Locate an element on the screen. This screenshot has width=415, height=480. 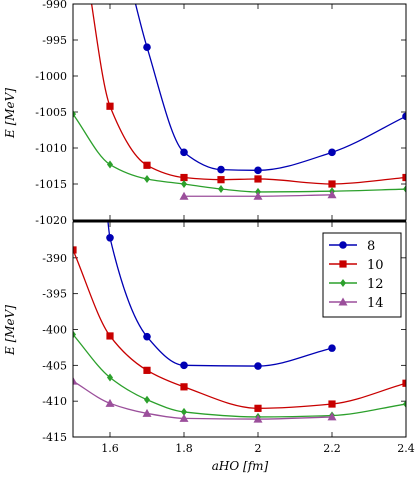
y-axis-label-top: E [MeV] is located at coordinates (10, 113).